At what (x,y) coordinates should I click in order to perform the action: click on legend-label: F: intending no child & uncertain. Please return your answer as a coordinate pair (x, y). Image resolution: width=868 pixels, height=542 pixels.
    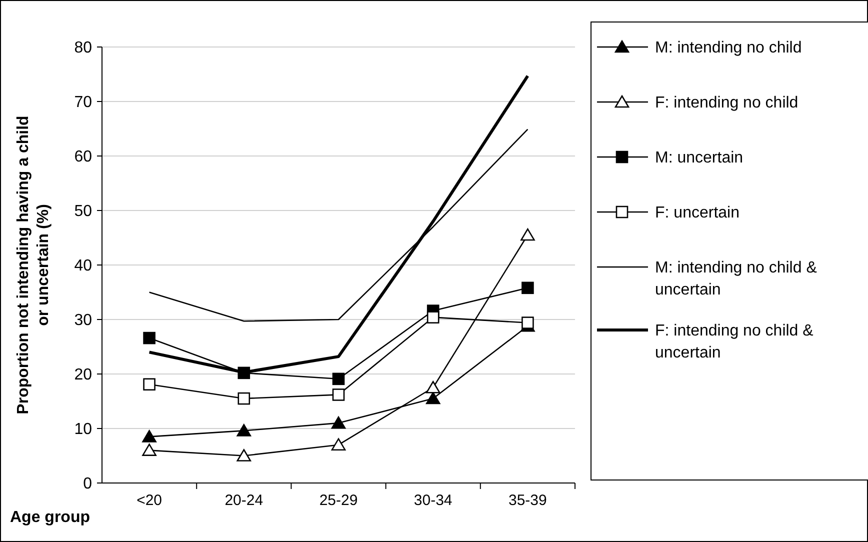
    Looking at the image, I should click on (734, 342).